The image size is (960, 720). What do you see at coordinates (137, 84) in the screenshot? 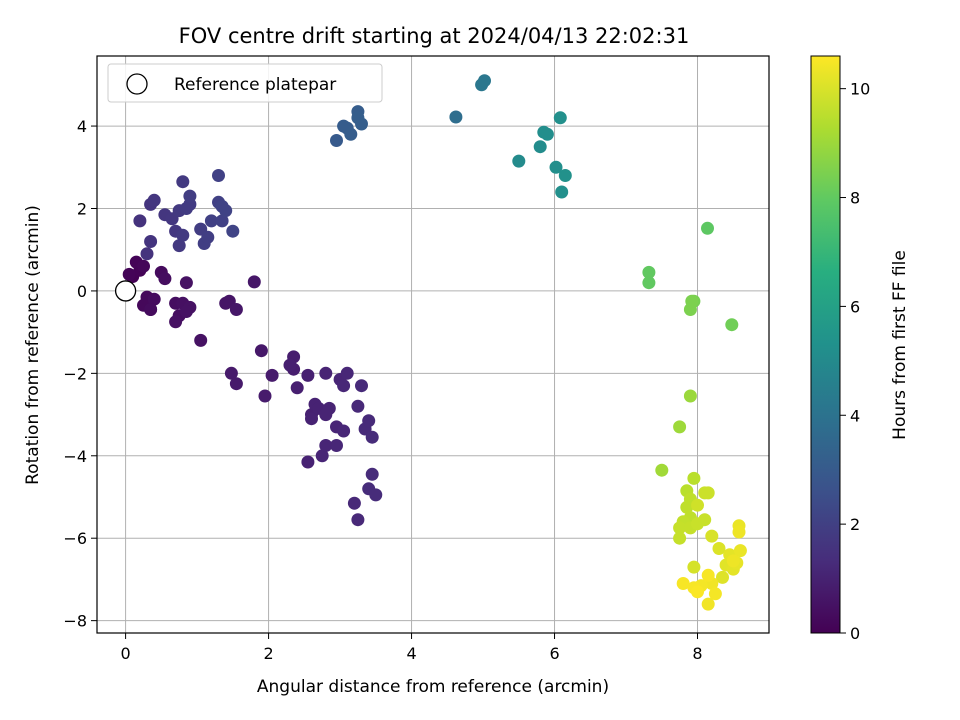
I see `legend-marker` at bounding box center [137, 84].